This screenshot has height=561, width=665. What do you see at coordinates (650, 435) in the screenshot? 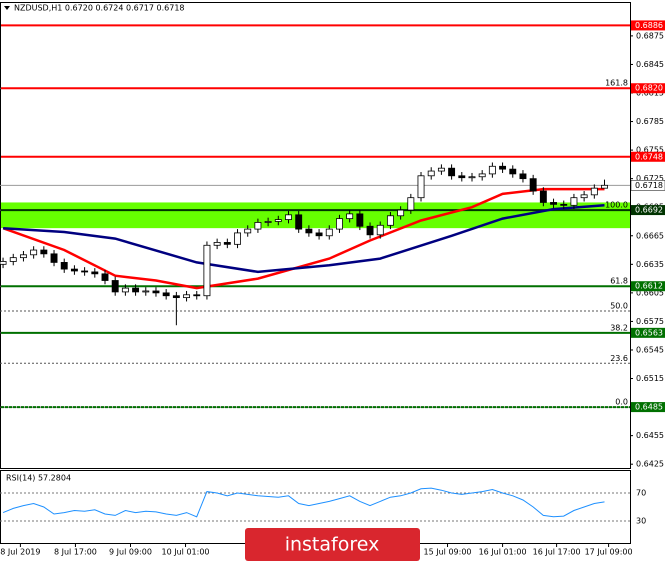
I see `y-tick-label: 0.6455` at bounding box center [650, 435].